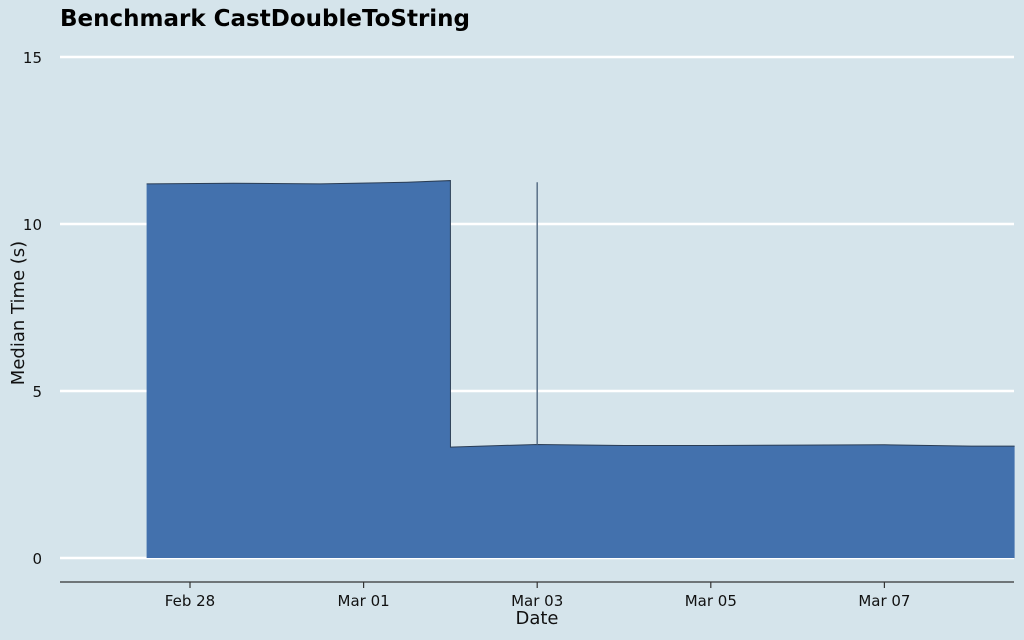 The height and width of the screenshot is (640, 1024). What do you see at coordinates (18, 313) in the screenshot?
I see `y-axis-title: Median Time (s)` at bounding box center [18, 313].